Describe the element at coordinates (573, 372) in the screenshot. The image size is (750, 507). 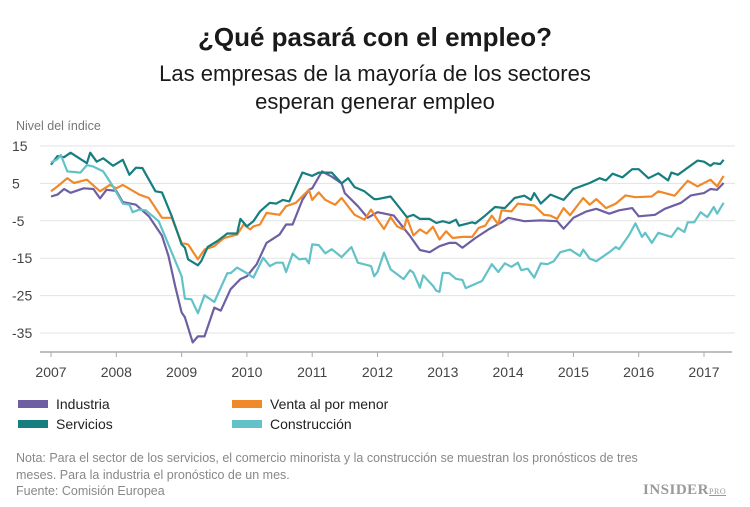
I see `x-tick-label: 2015` at that location.